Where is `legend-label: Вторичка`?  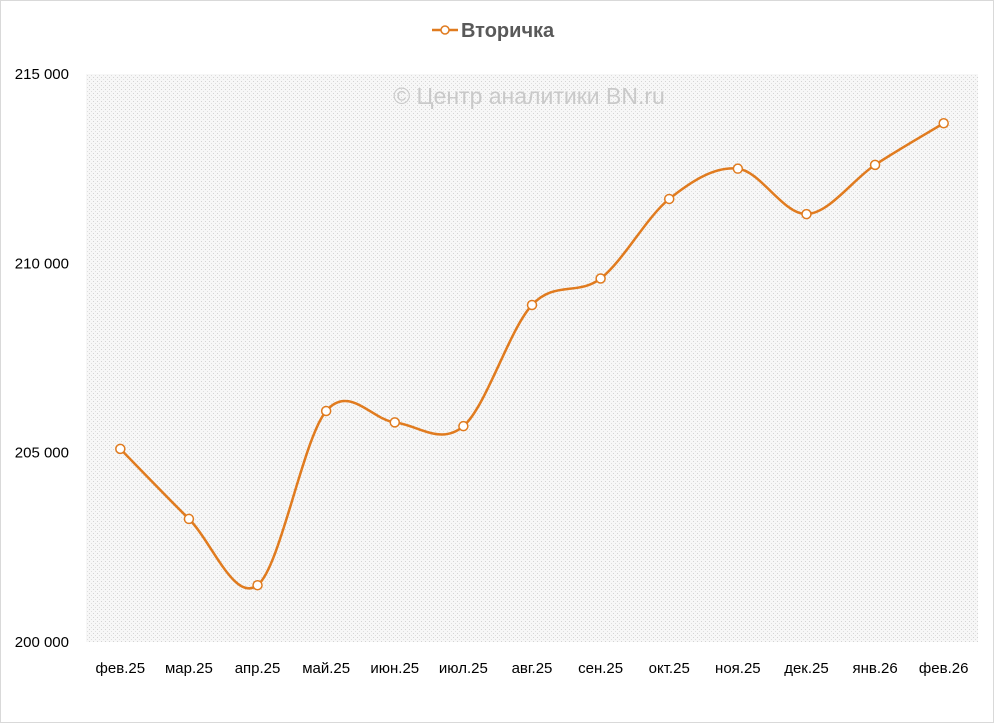 legend-label: Вторичка is located at coordinates (508, 31).